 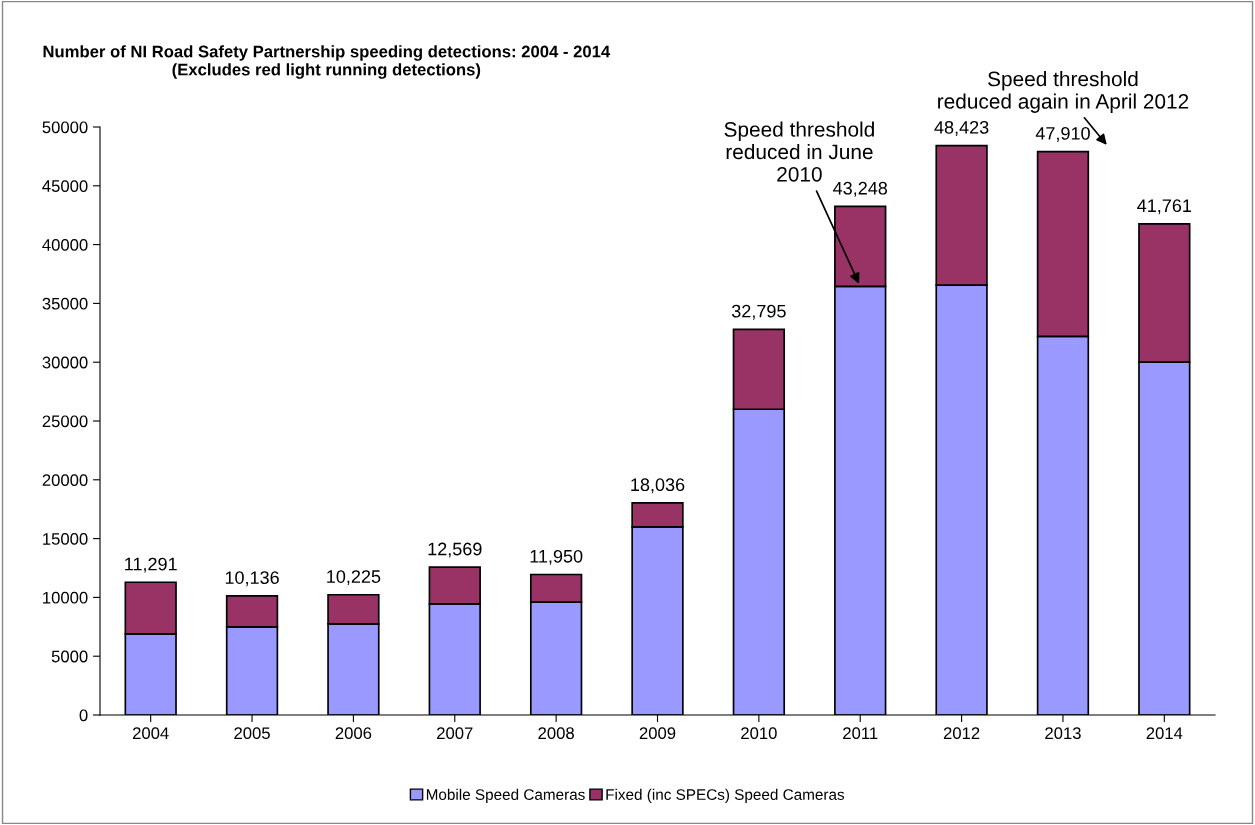 I want to click on x-tick-label: 2013, so click(x=1063, y=733).